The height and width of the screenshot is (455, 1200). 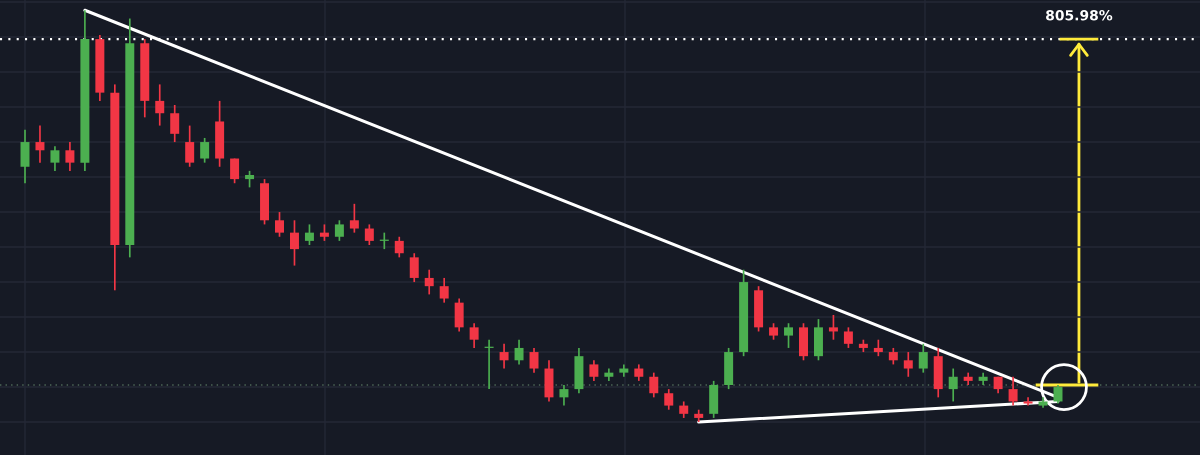 I want to click on annotation: 805.98%, so click(x=1079, y=15).